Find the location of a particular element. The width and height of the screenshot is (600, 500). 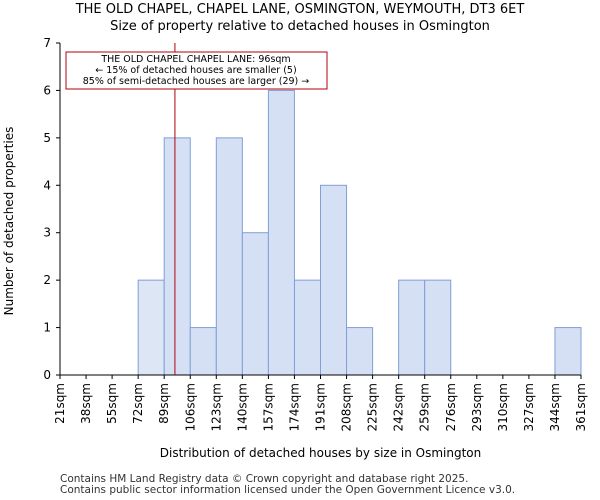

bar-123sqm is located at coordinates (229, 256).